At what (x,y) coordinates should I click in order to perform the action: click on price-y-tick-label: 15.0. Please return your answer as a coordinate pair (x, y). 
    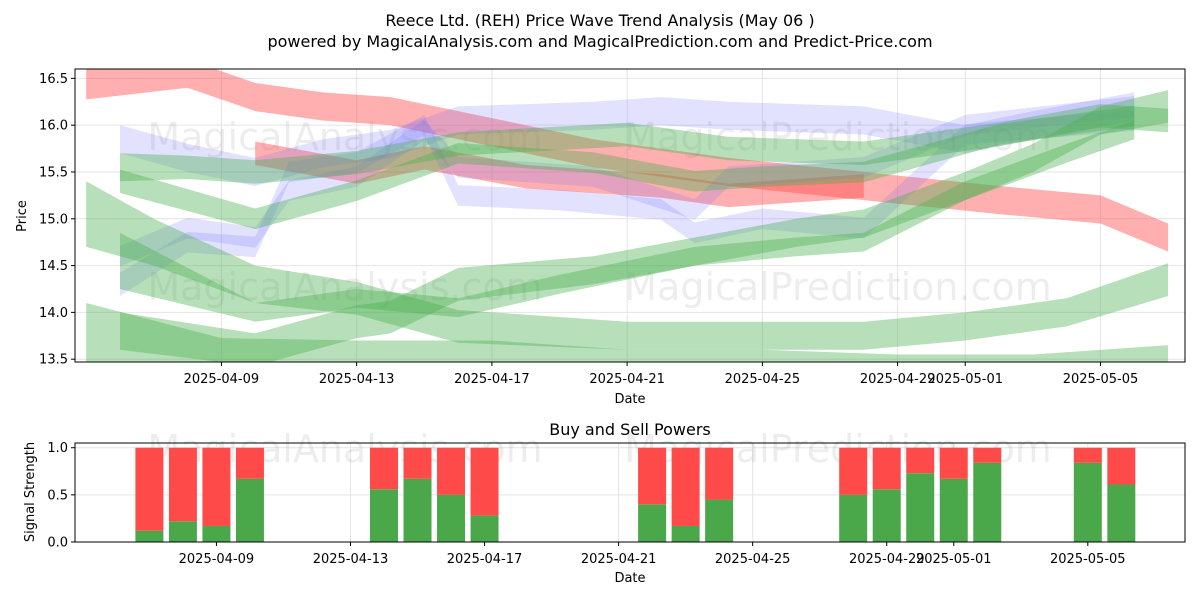
    Looking at the image, I should click on (53, 219).